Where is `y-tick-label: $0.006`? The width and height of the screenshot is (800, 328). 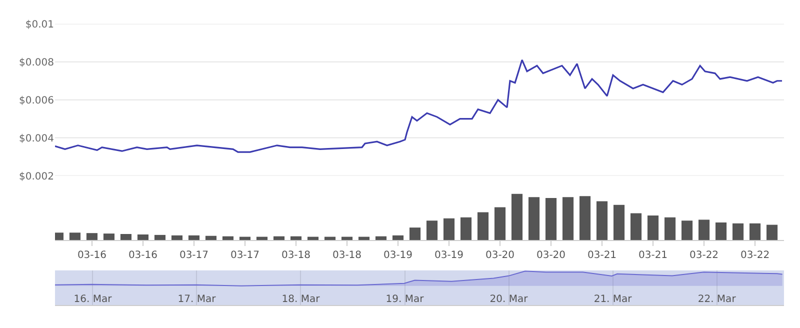 y-tick-label: $0.006 is located at coordinates (36, 100).